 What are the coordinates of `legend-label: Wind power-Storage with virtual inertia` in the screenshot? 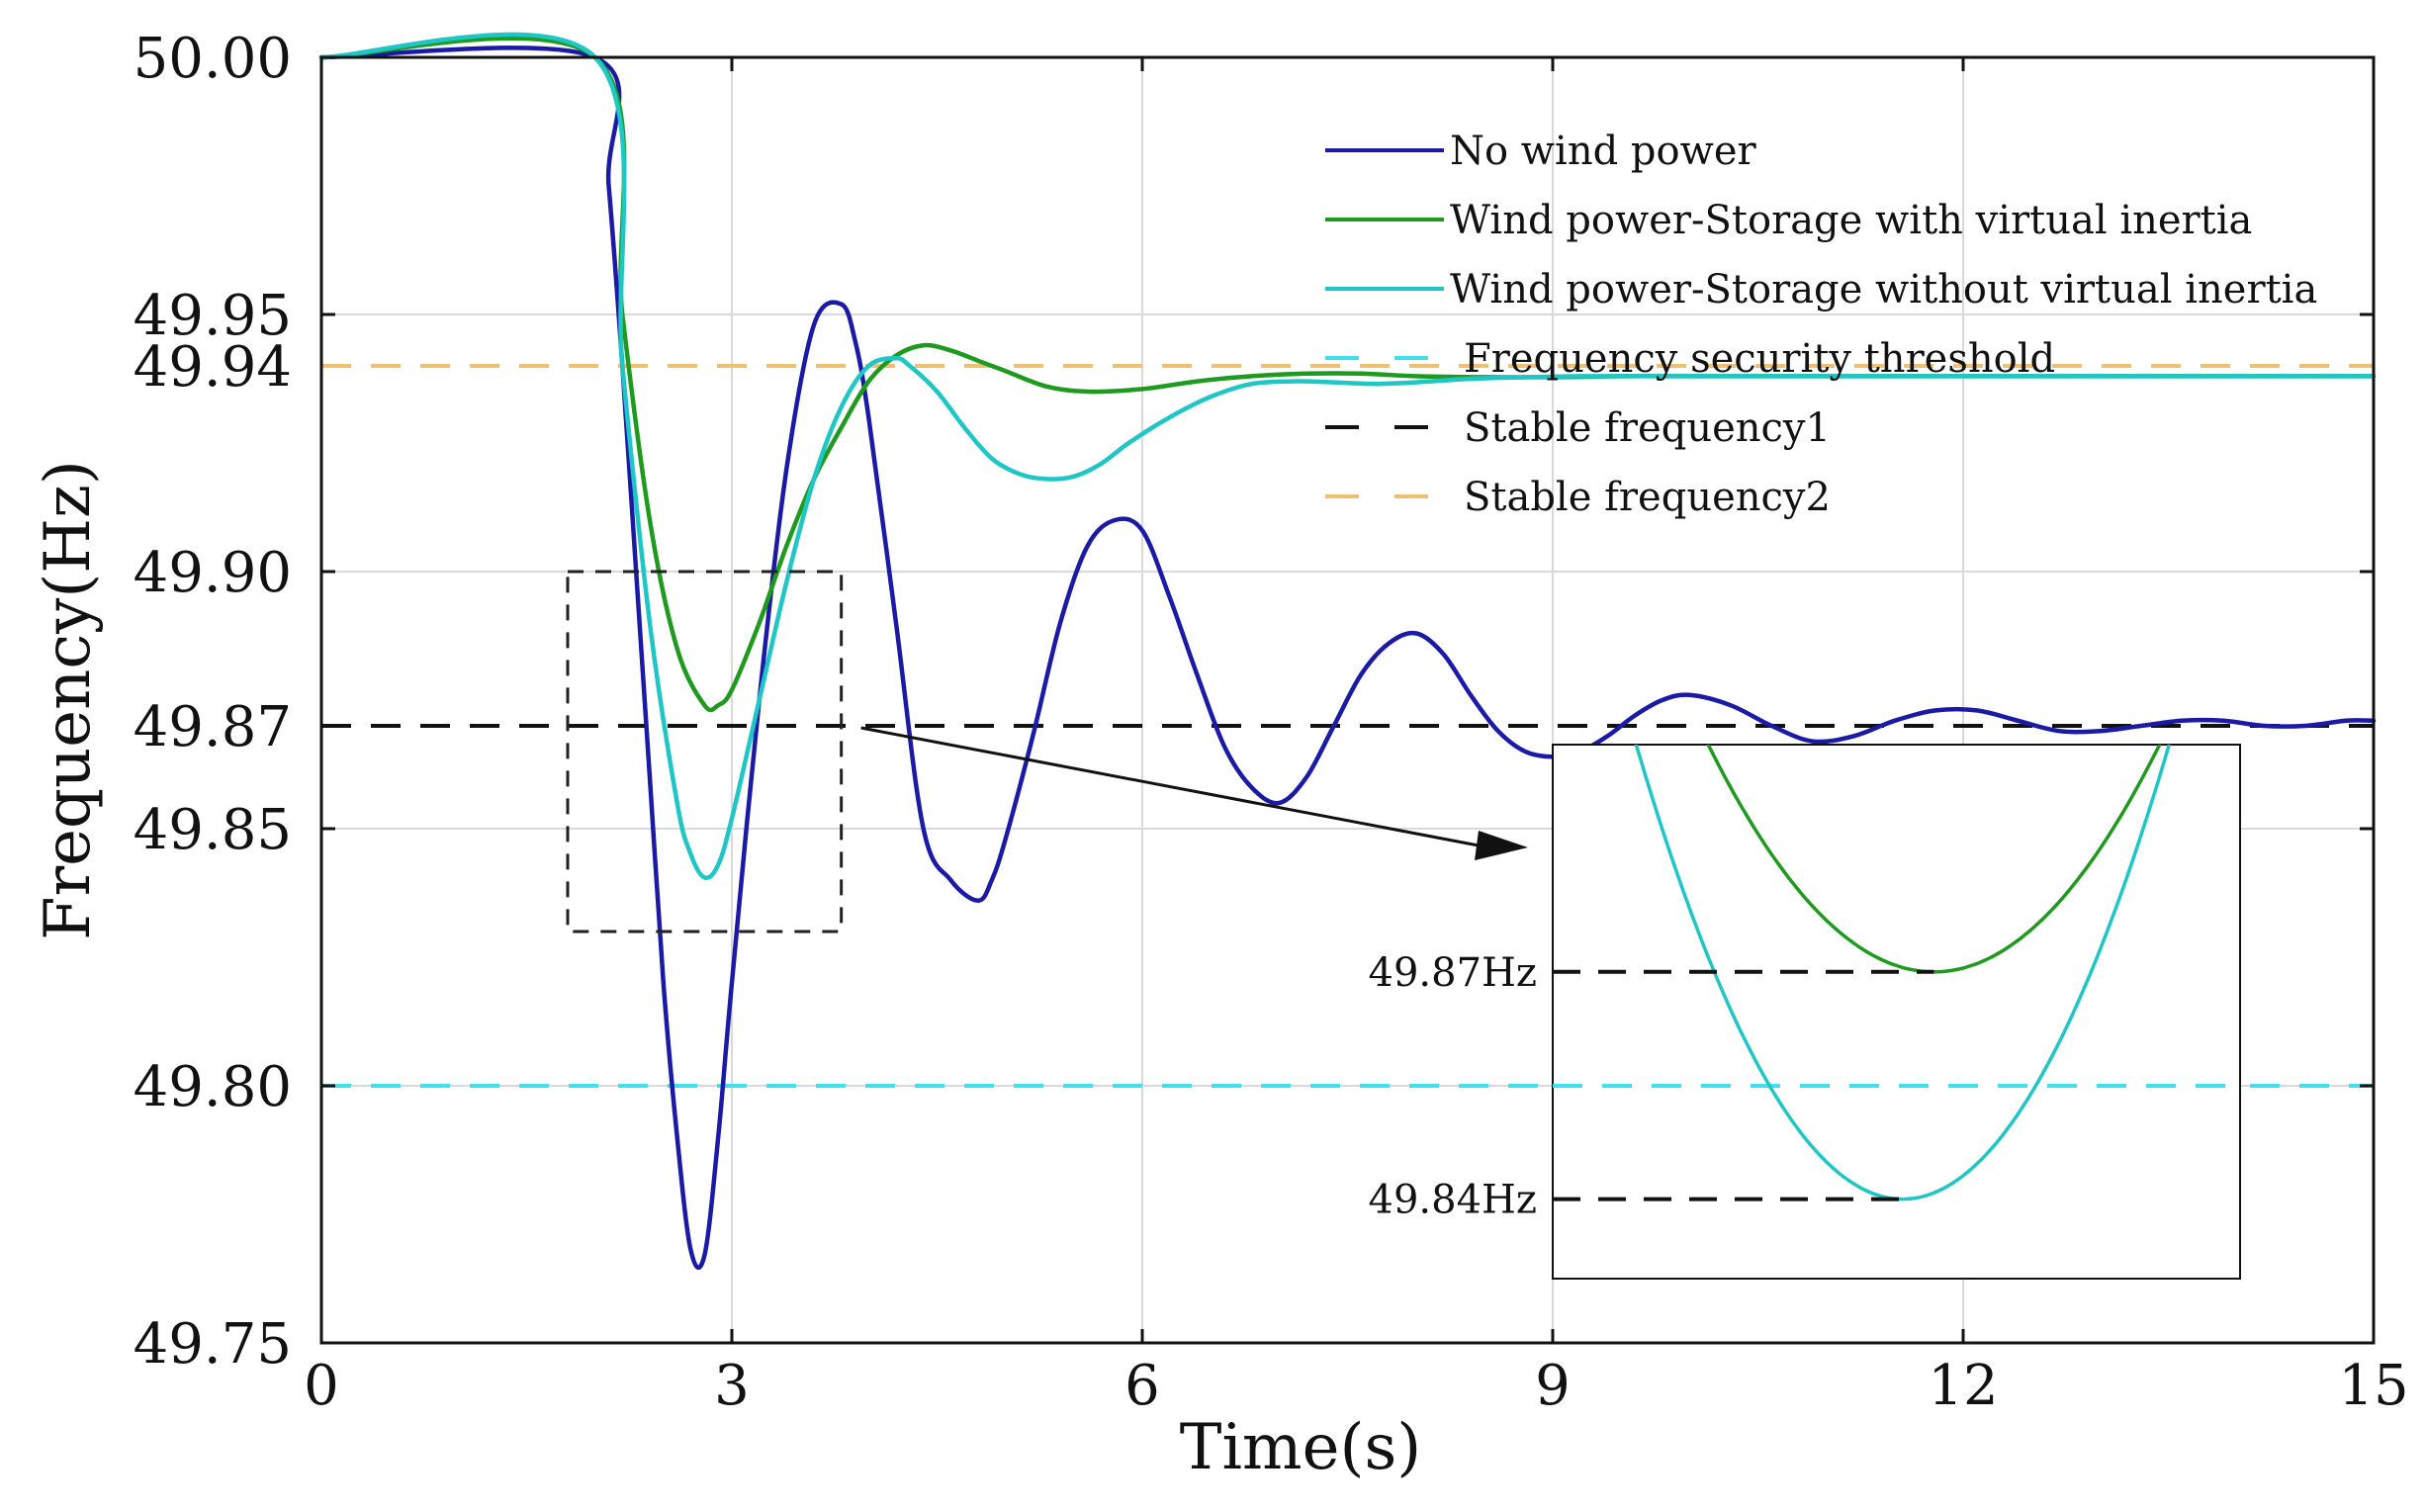 It's located at (1851, 221).